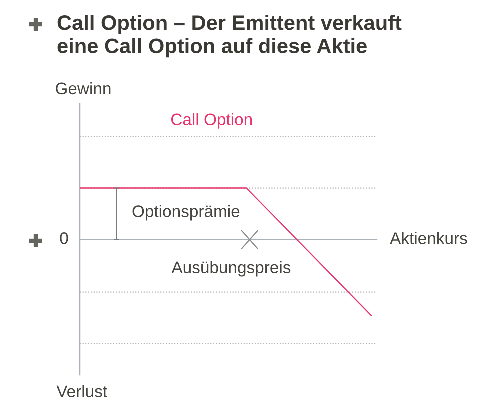  Describe the element at coordinates (82, 391) in the screenshot. I see `text: Verlust` at that location.